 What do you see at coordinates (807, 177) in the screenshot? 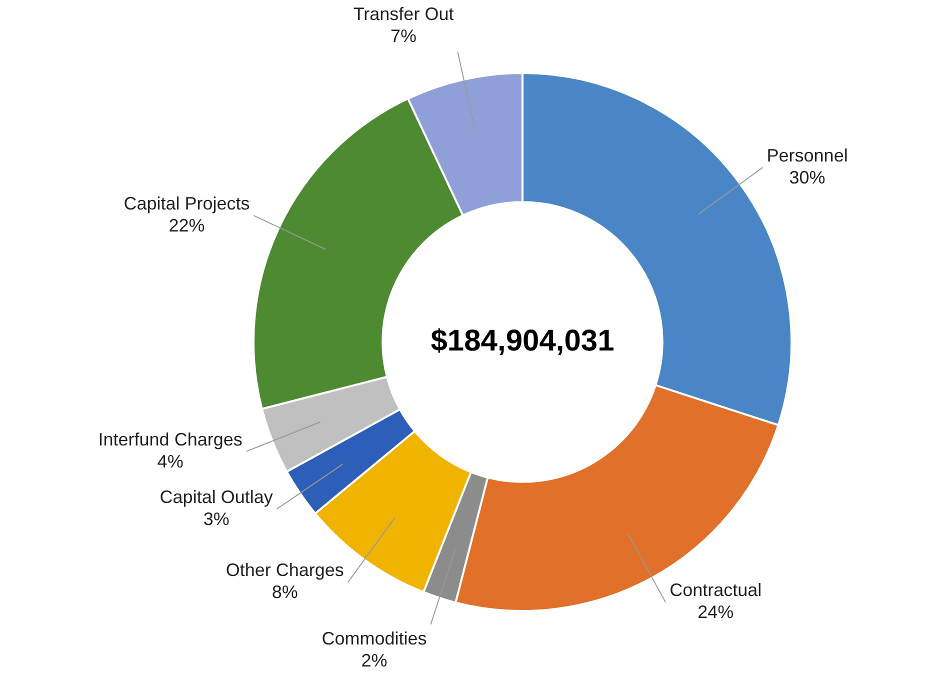
I see `data-label: 30%` at bounding box center [807, 177].